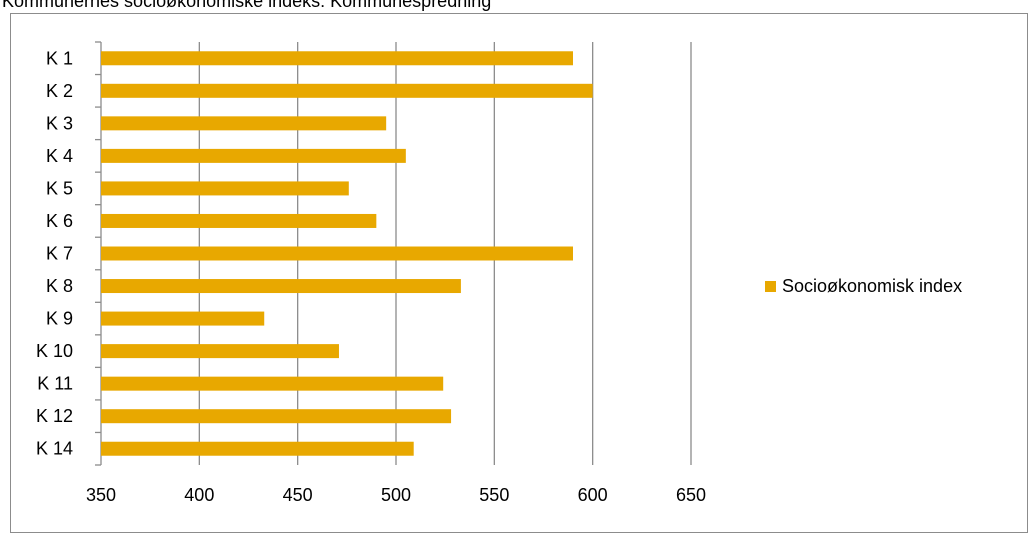 This screenshot has height=534, width=1032. Describe the element at coordinates (396, 495) in the screenshot. I see `x-tick-label: 500` at that location.